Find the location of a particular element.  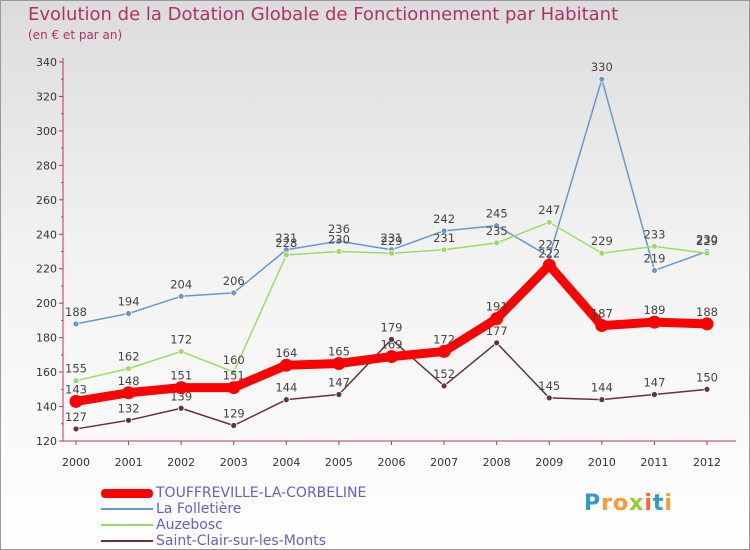

data-label: 169 is located at coordinates (392, 345).